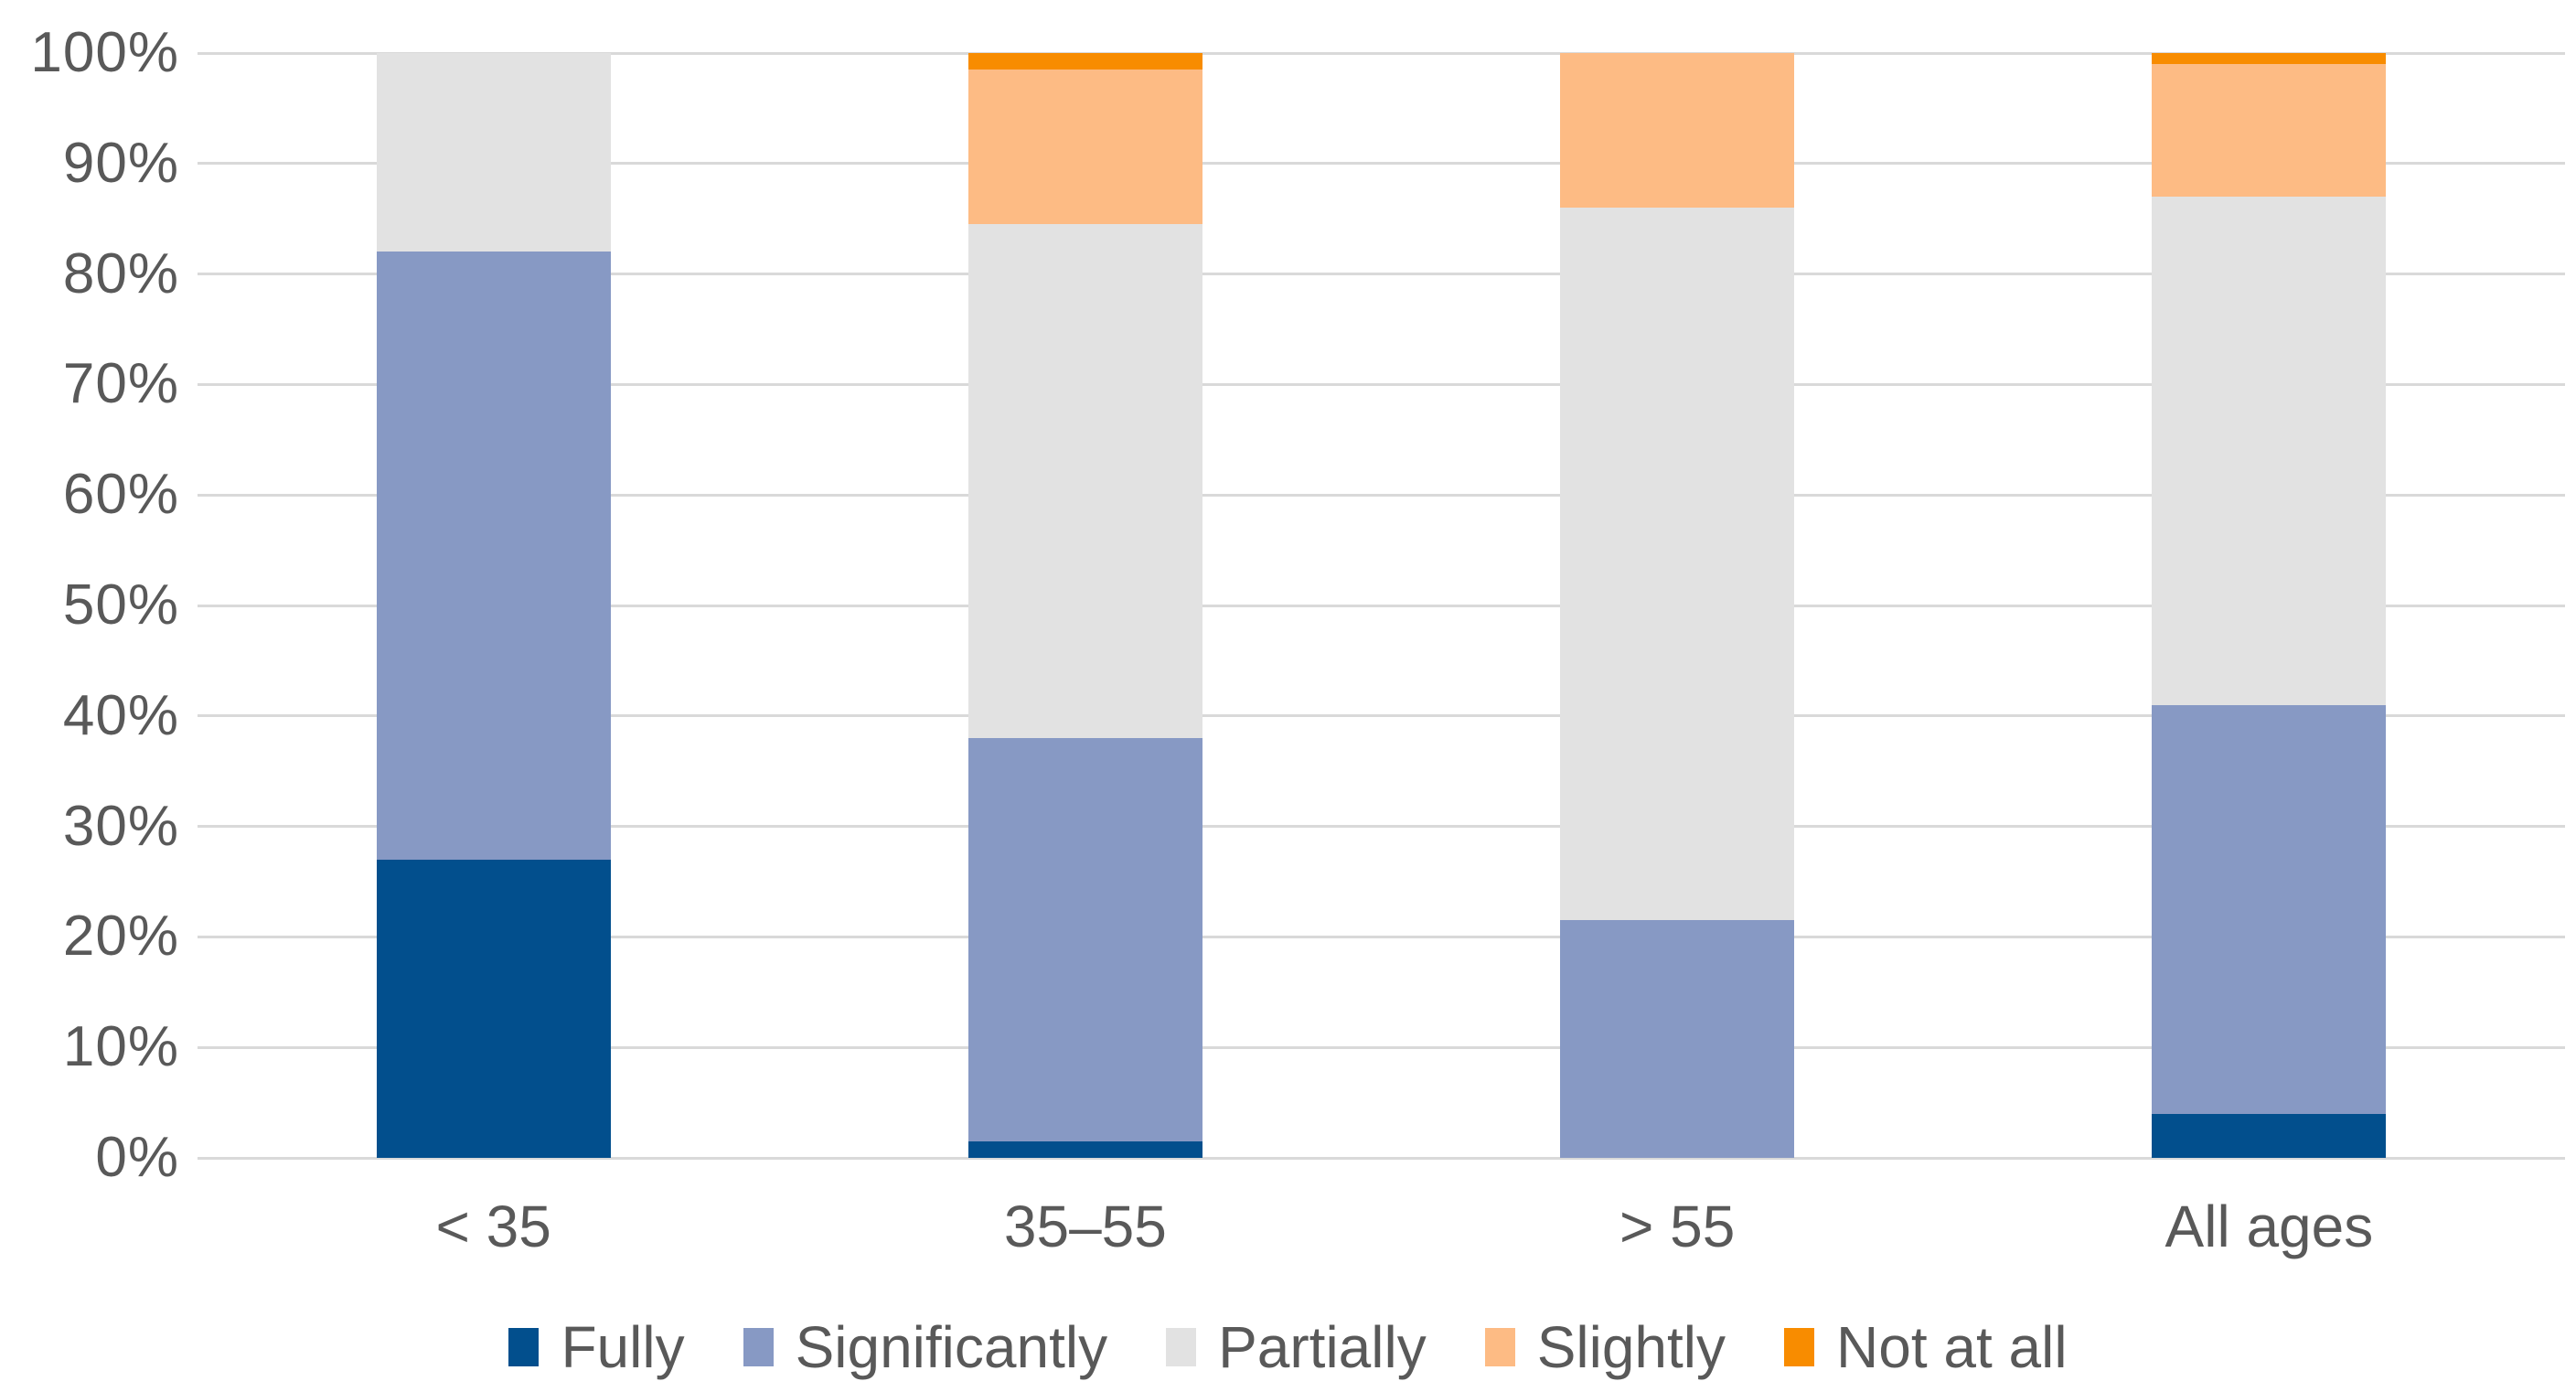 This screenshot has height=1392, width=2576. I want to click on y-tick-label-100: 100%, so click(104, 53).